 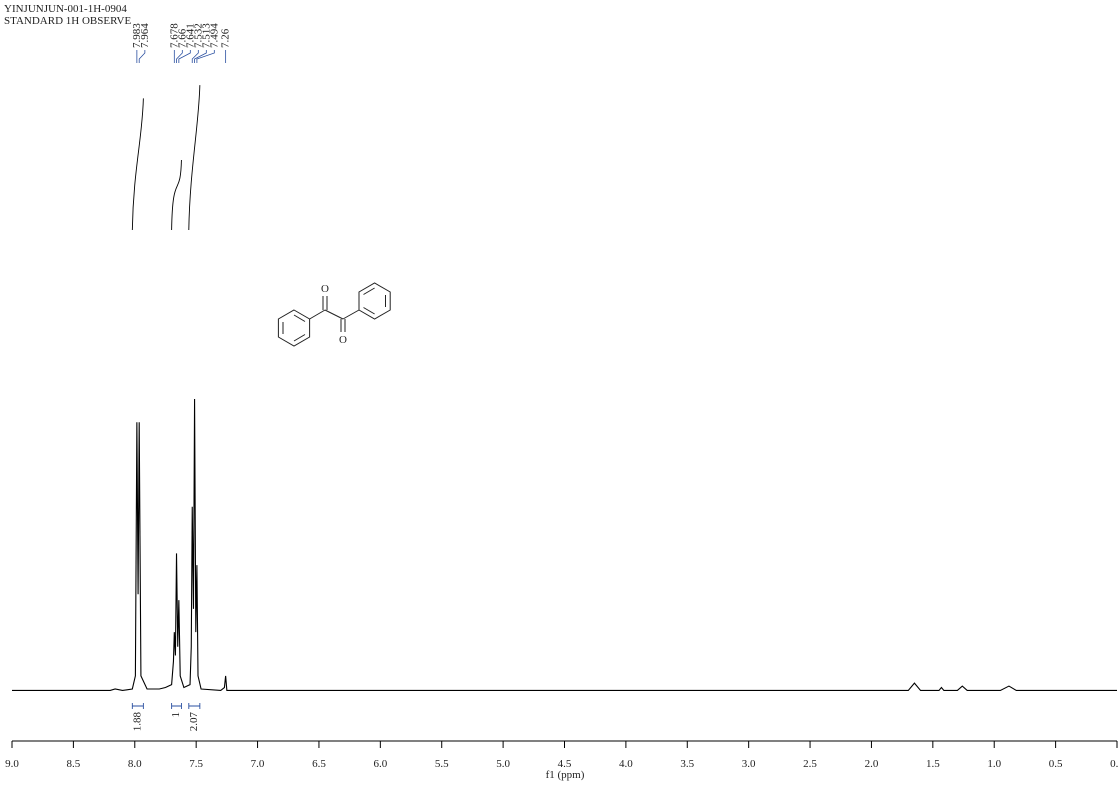 I want to click on x-tick-label: 3.5, so click(x=687, y=764).